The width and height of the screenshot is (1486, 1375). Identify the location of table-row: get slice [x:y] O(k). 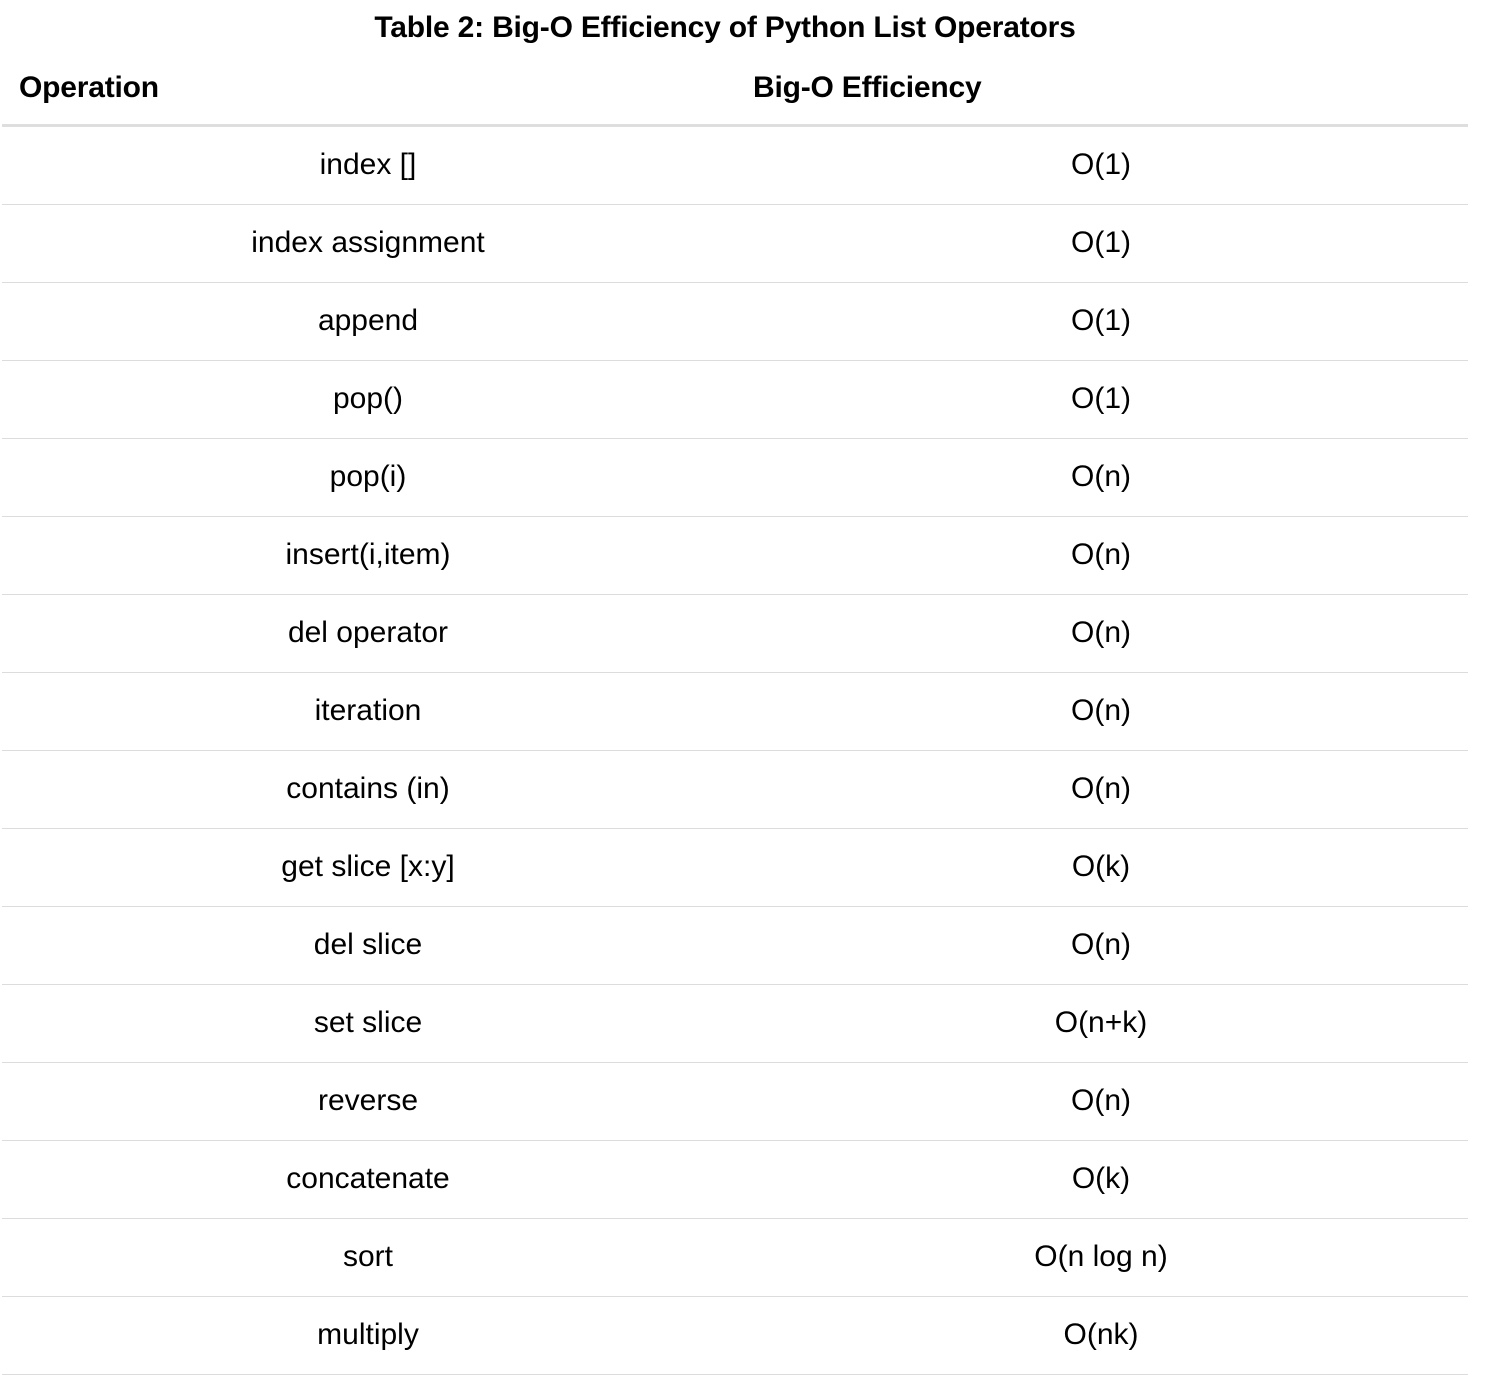
(735, 868).